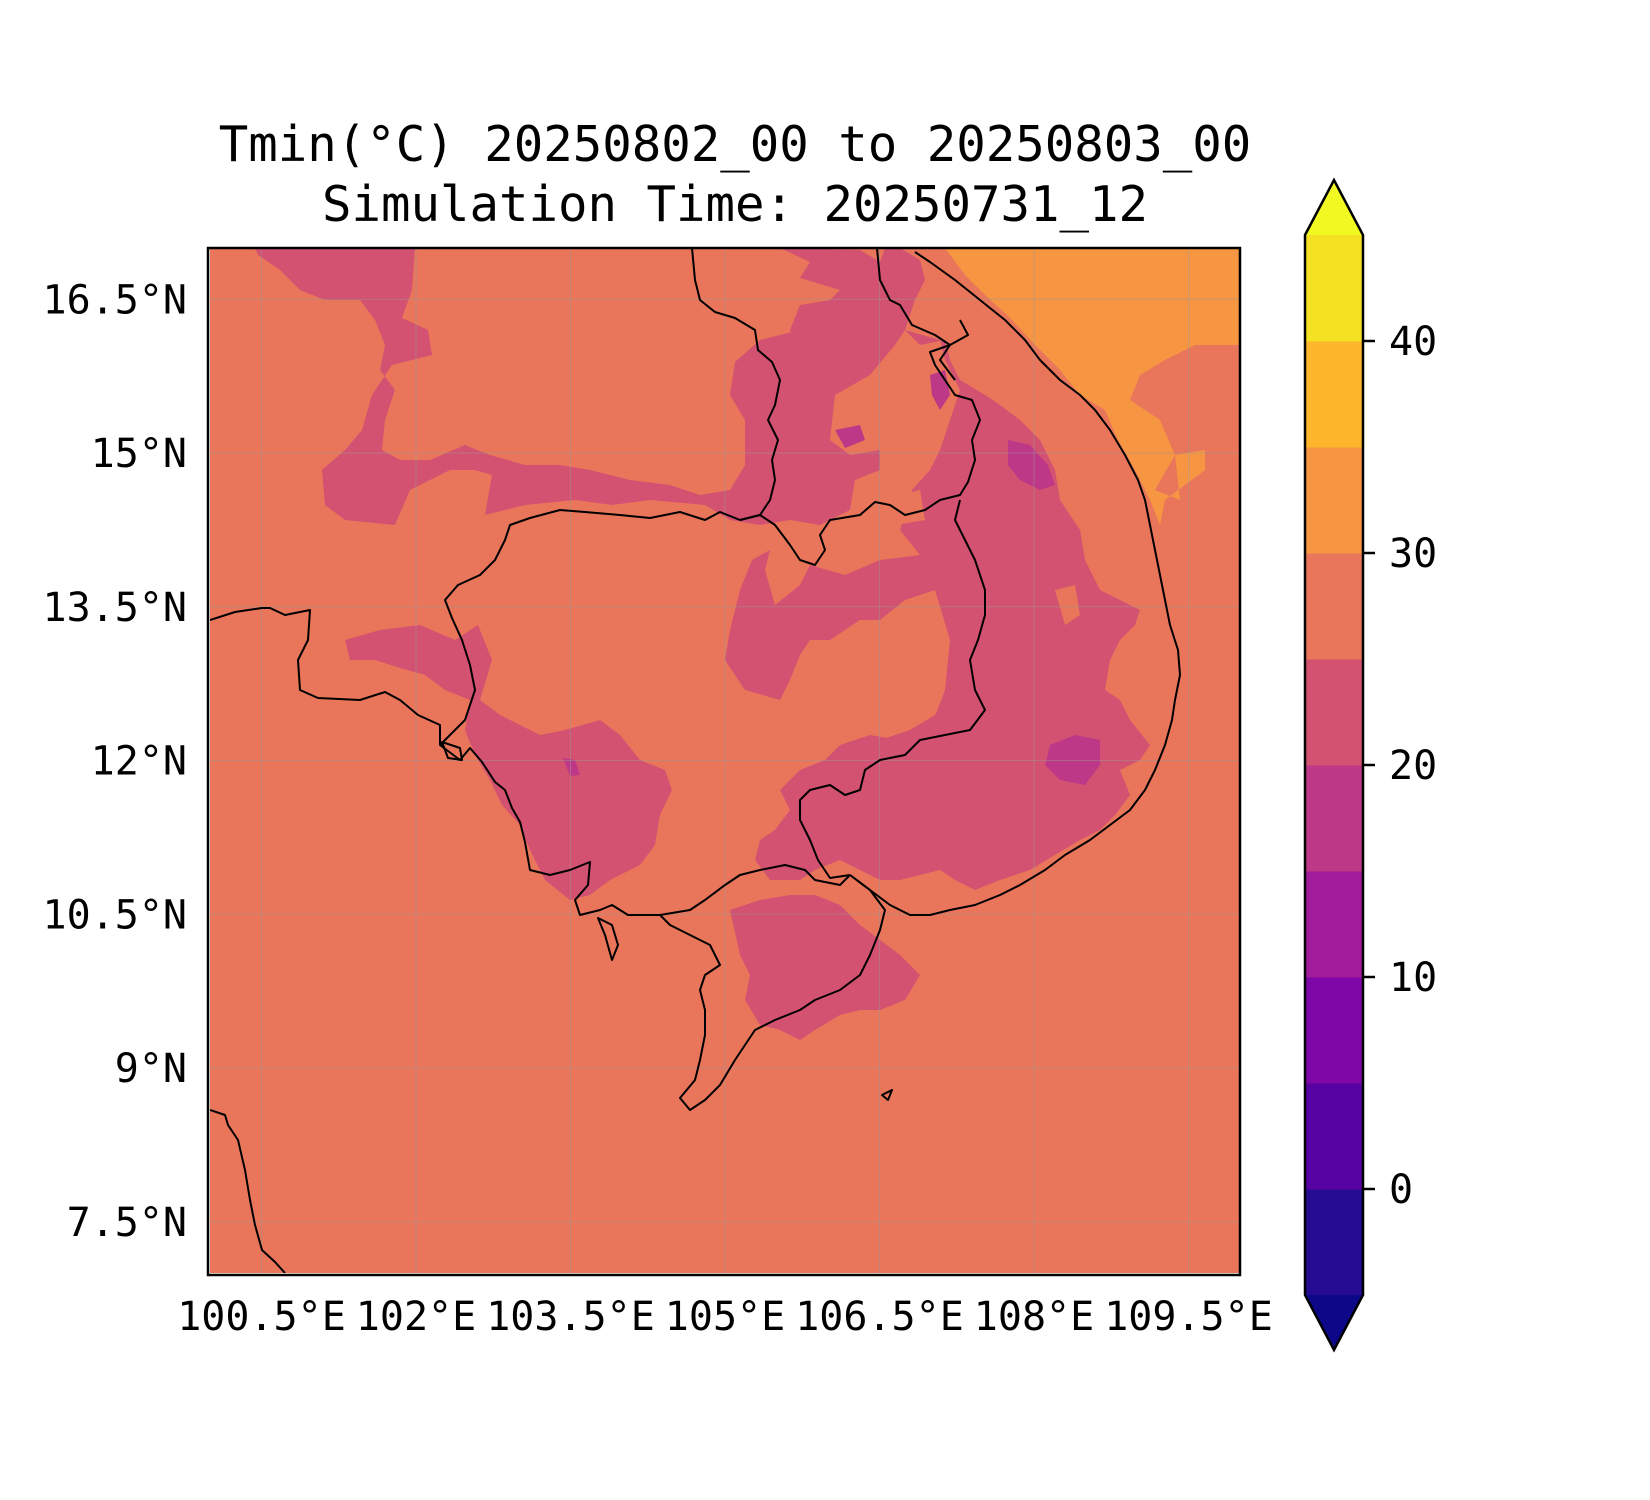 Image resolution: width=1650 pixels, height=1500 pixels. Describe the element at coordinates (1334, 207) in the screenshot. I see `colorbar-extend-max` at that location.